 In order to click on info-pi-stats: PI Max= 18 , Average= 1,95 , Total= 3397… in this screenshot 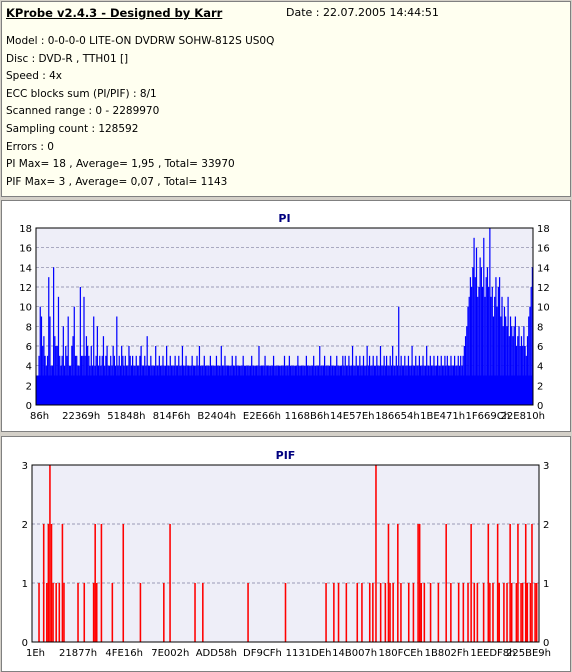, I will do `click(120, 164)`.